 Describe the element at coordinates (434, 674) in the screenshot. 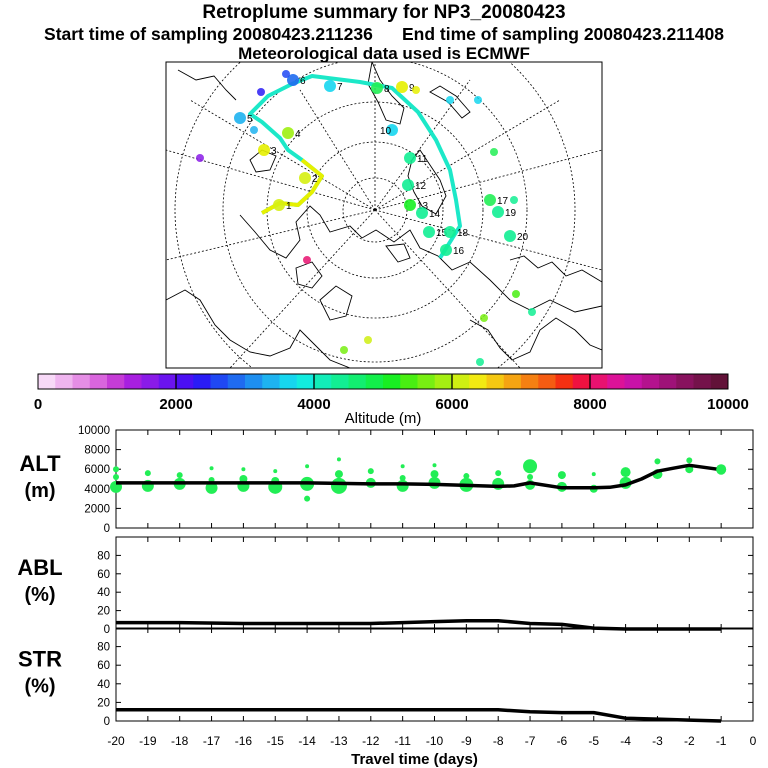

I see `panel-frame` at that location.